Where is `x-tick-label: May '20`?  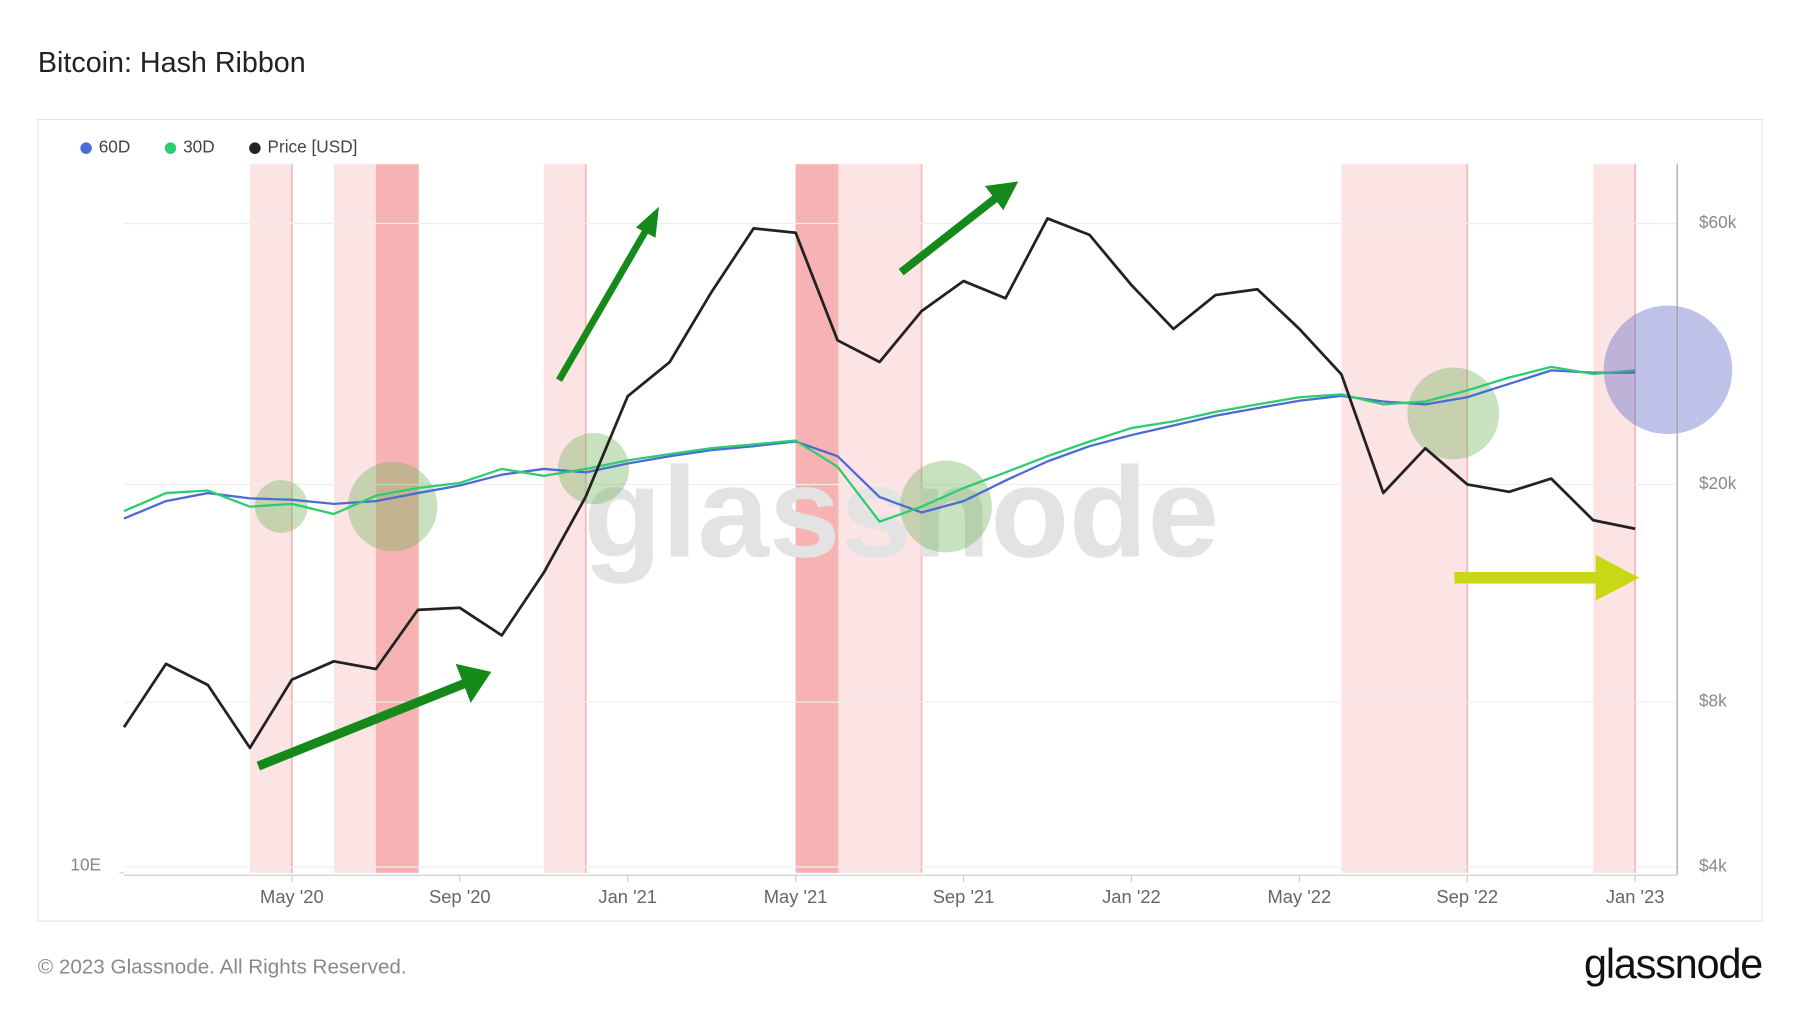
x-tick-label: May '20 is located at coordinates (292, 896).